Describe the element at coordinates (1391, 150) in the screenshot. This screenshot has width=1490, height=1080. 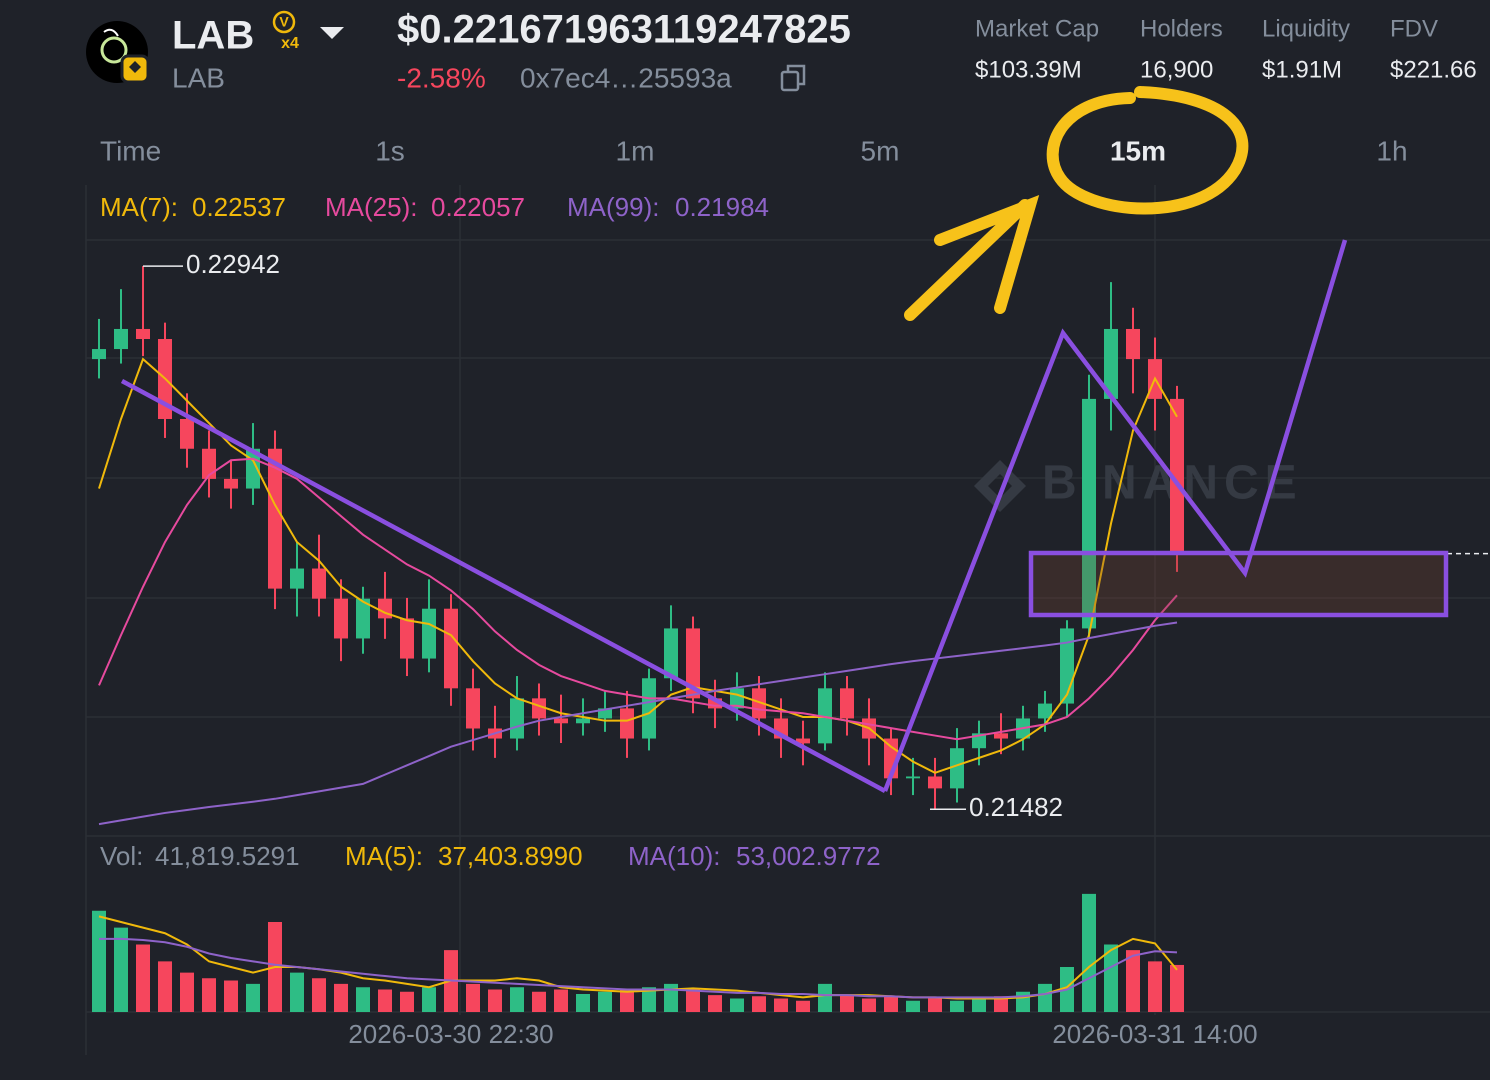
I see `timeframe-tab: 1h` at that location.